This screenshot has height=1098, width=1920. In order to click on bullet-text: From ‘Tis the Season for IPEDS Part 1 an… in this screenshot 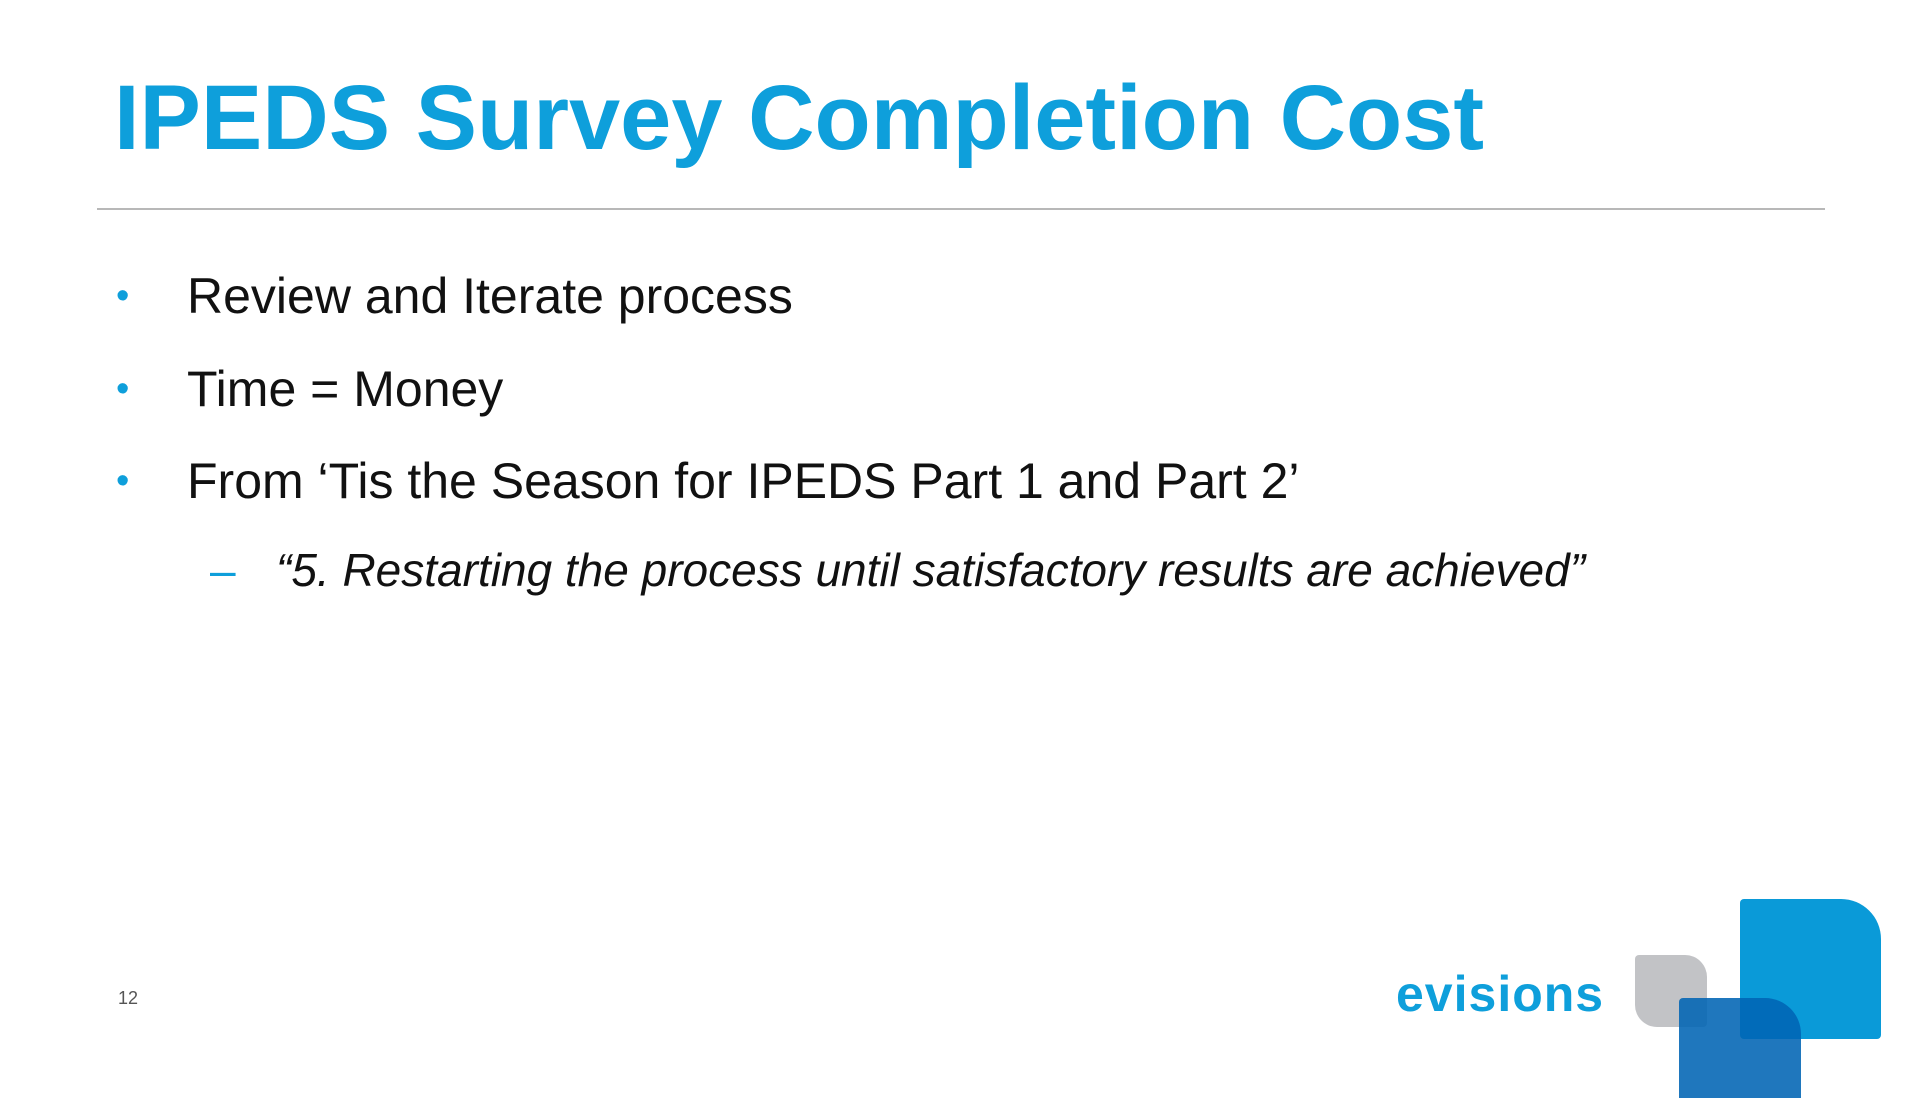, I will do `click(743, 481)`.